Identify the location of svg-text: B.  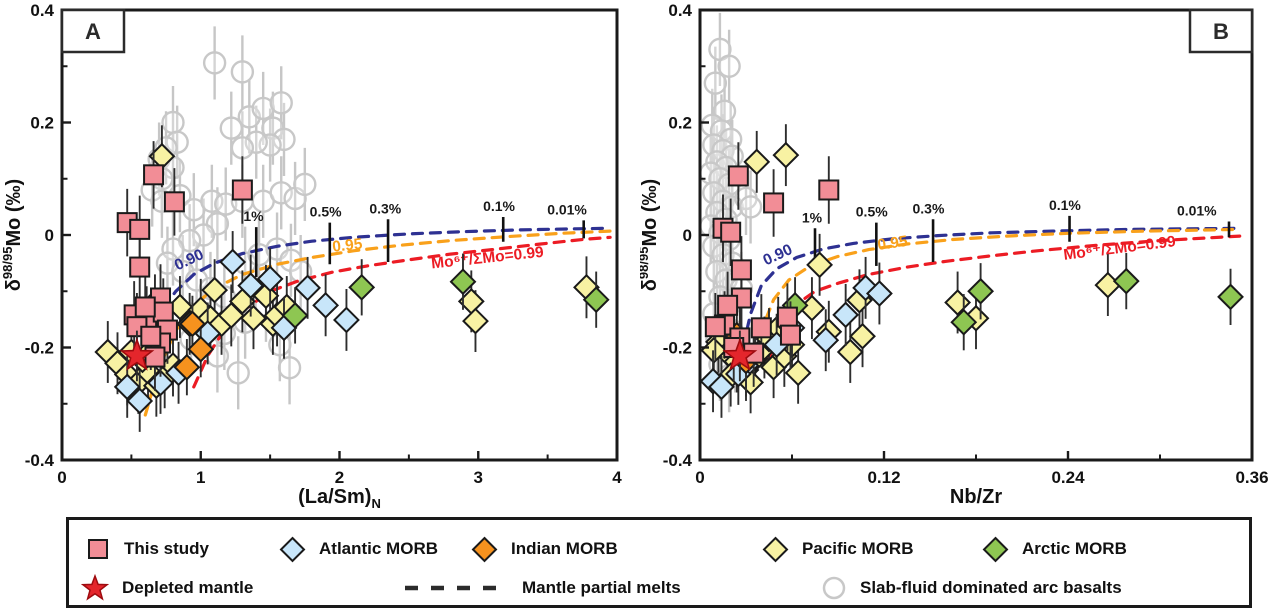
(1221, 31).